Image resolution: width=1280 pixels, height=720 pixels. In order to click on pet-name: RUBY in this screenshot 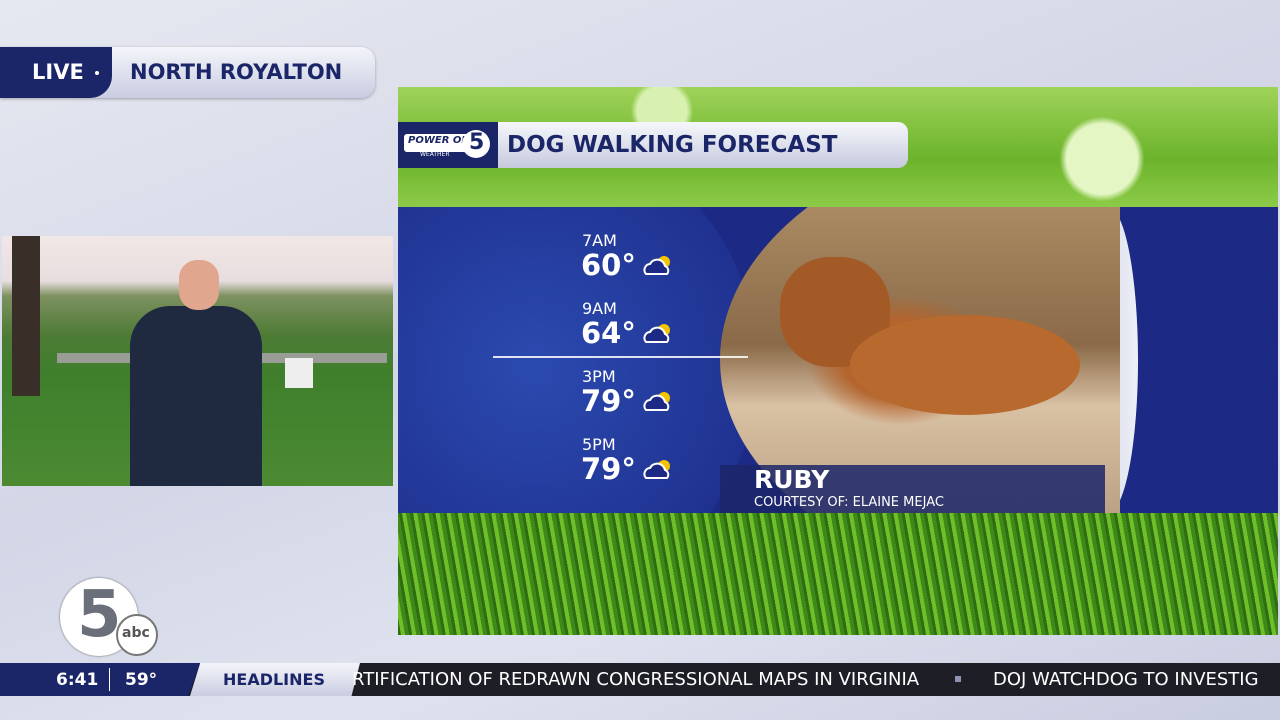, I will do `click(792, 479)`.